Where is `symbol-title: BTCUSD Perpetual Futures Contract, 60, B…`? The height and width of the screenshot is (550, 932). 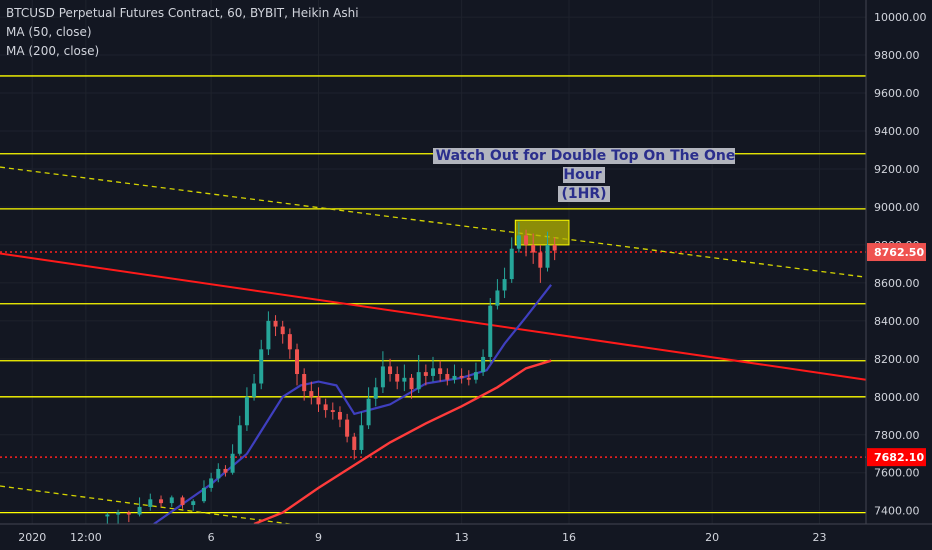 symbol-title: BTCUSD Perpetual Futures Contract, 60, B… is located at coordinates (182, 13).